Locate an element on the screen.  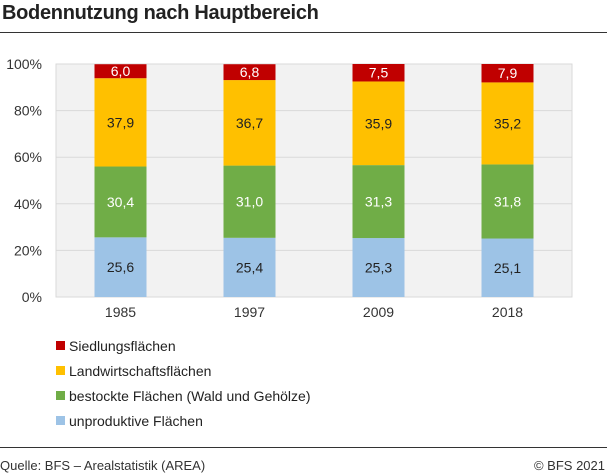
legend-item: unproduktive Flächen is located at coordinates (183, 420).